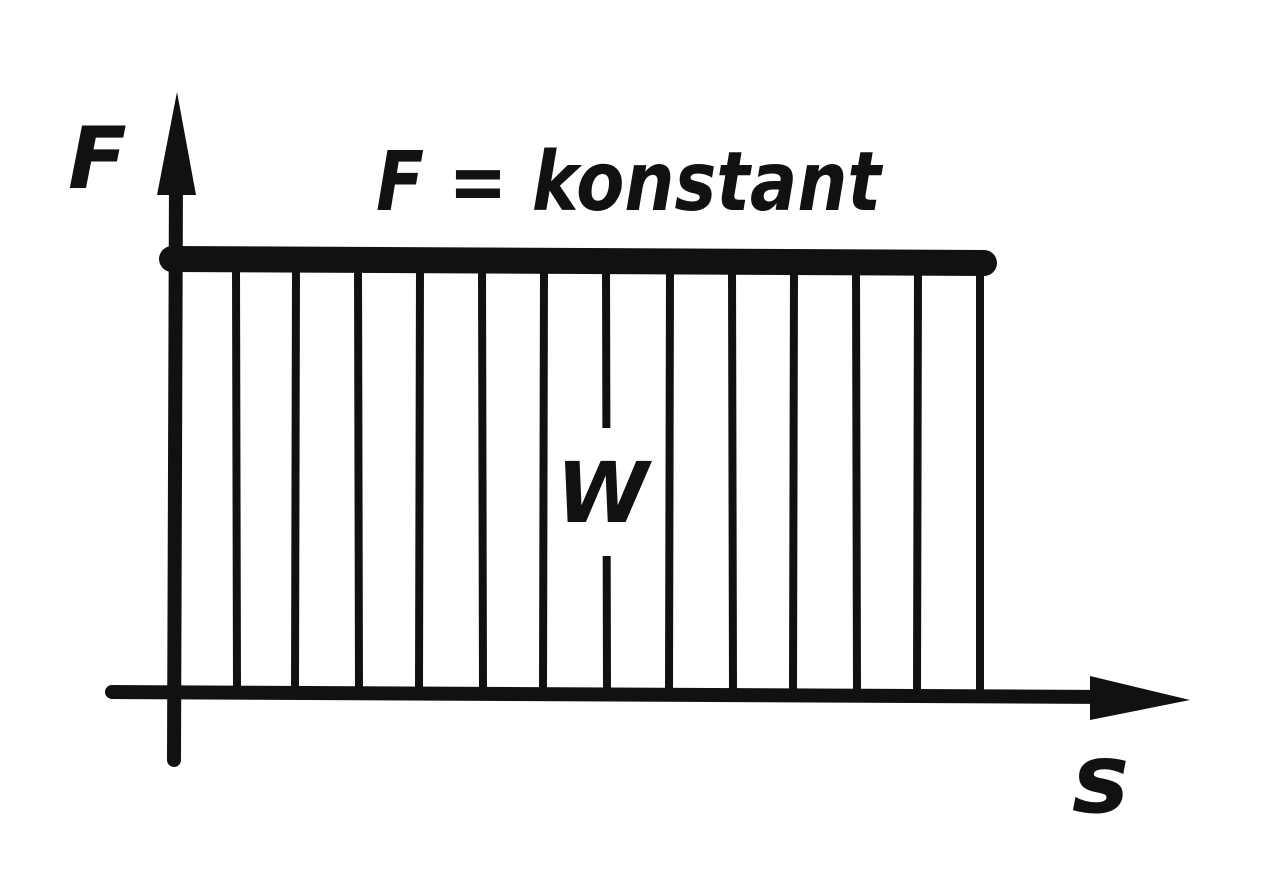 Image resolution: width=1277 pixels, height=885 pixels. Describe the element at coordinates (1100, 779) in the screenshot. I see `x-axis-label: s` at that location.